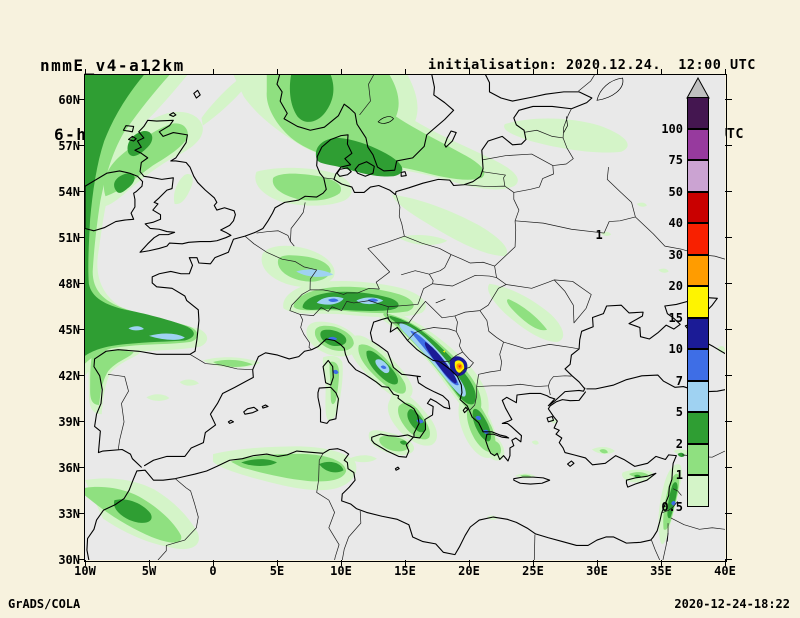  What do you see at coordinates (603, 451) in the screenshot?
I see `precip-sturkey-light` at bounding box center [603, 451].